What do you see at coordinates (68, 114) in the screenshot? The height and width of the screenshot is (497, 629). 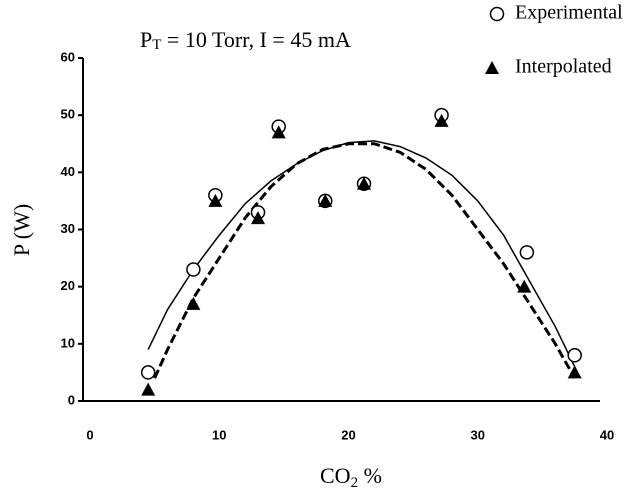 I see `y-tick-label: 50` at bounding box center [68, 114].